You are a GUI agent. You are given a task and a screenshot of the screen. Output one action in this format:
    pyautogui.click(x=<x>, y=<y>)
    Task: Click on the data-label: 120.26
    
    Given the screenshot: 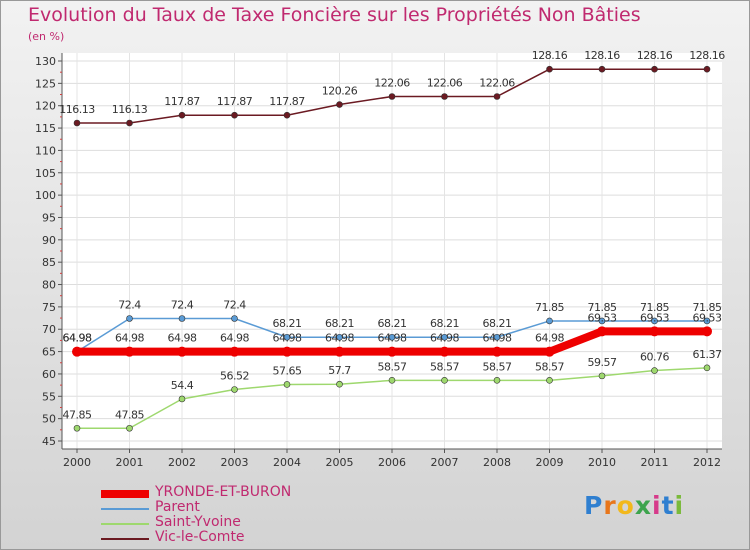 What is the action you would take?
    pyautogui.click(x=340, y=91)
    